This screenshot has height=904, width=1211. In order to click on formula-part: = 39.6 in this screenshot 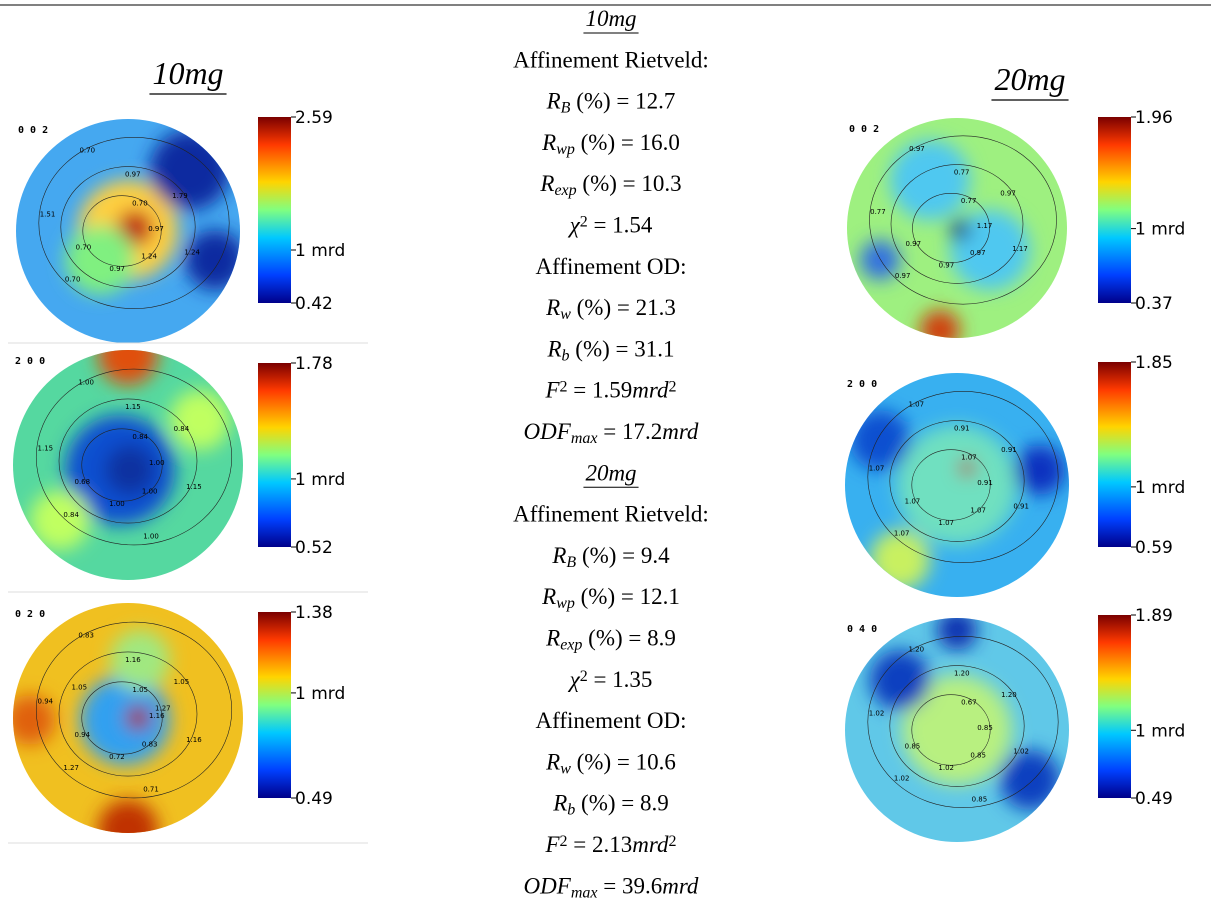, I will do `click(629, 885)`.